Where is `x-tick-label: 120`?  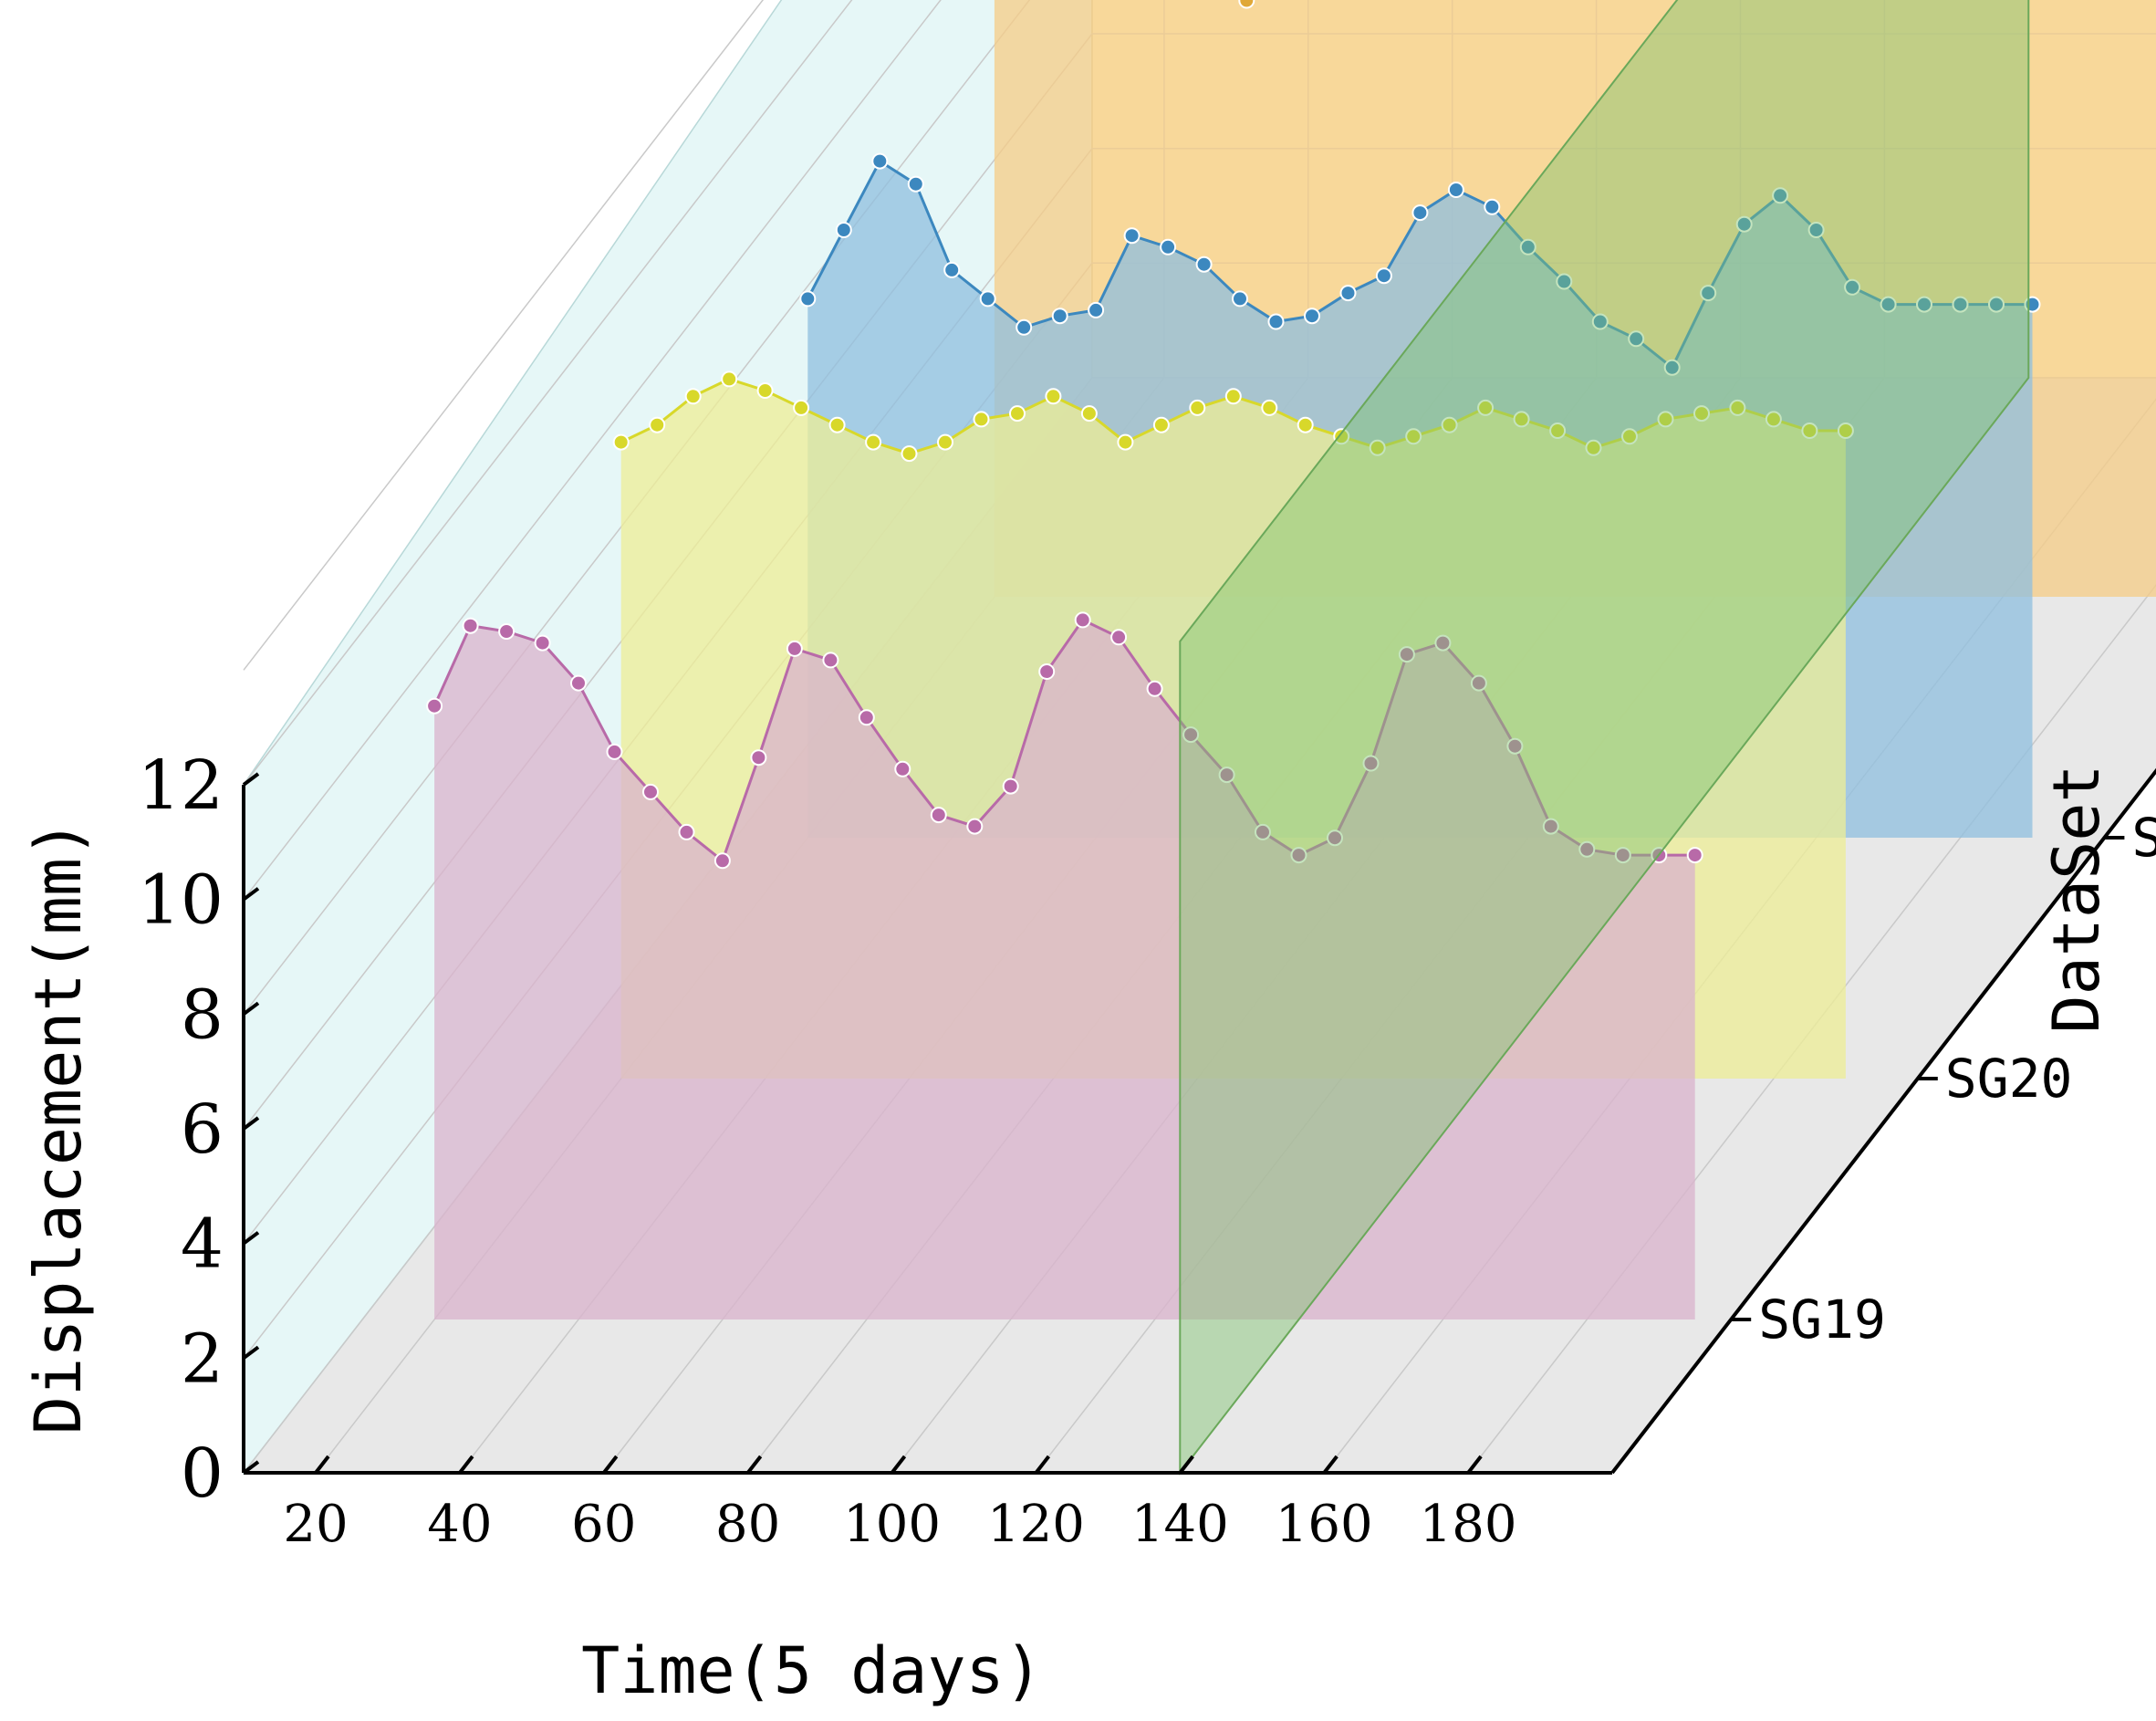
x-tick-label: 120 is located at coordinates (1036, 1524).